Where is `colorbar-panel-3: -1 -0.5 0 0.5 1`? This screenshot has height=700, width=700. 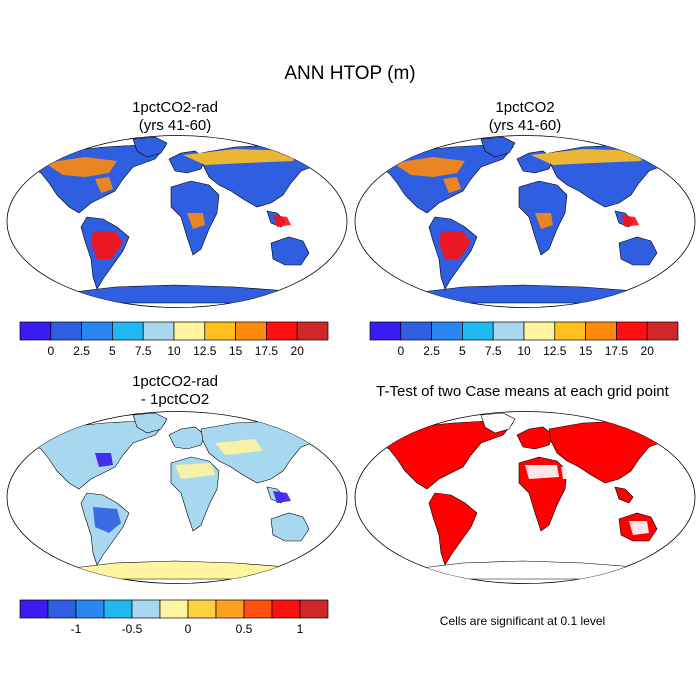
colorbar-panel-3: -1 -0.5 0 0.5 1 is located at coordinates (174, 617).